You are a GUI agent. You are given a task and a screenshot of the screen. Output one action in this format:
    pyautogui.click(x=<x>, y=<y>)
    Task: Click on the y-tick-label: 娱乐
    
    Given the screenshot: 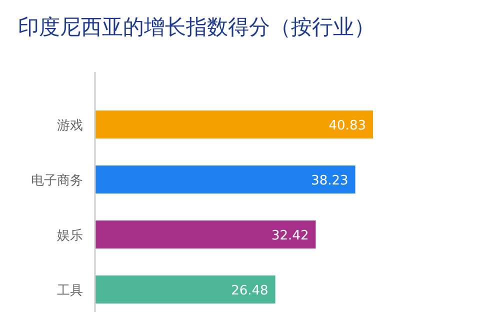 What is the action you would take?
    pyautogui.click(x=70, y=236)
    